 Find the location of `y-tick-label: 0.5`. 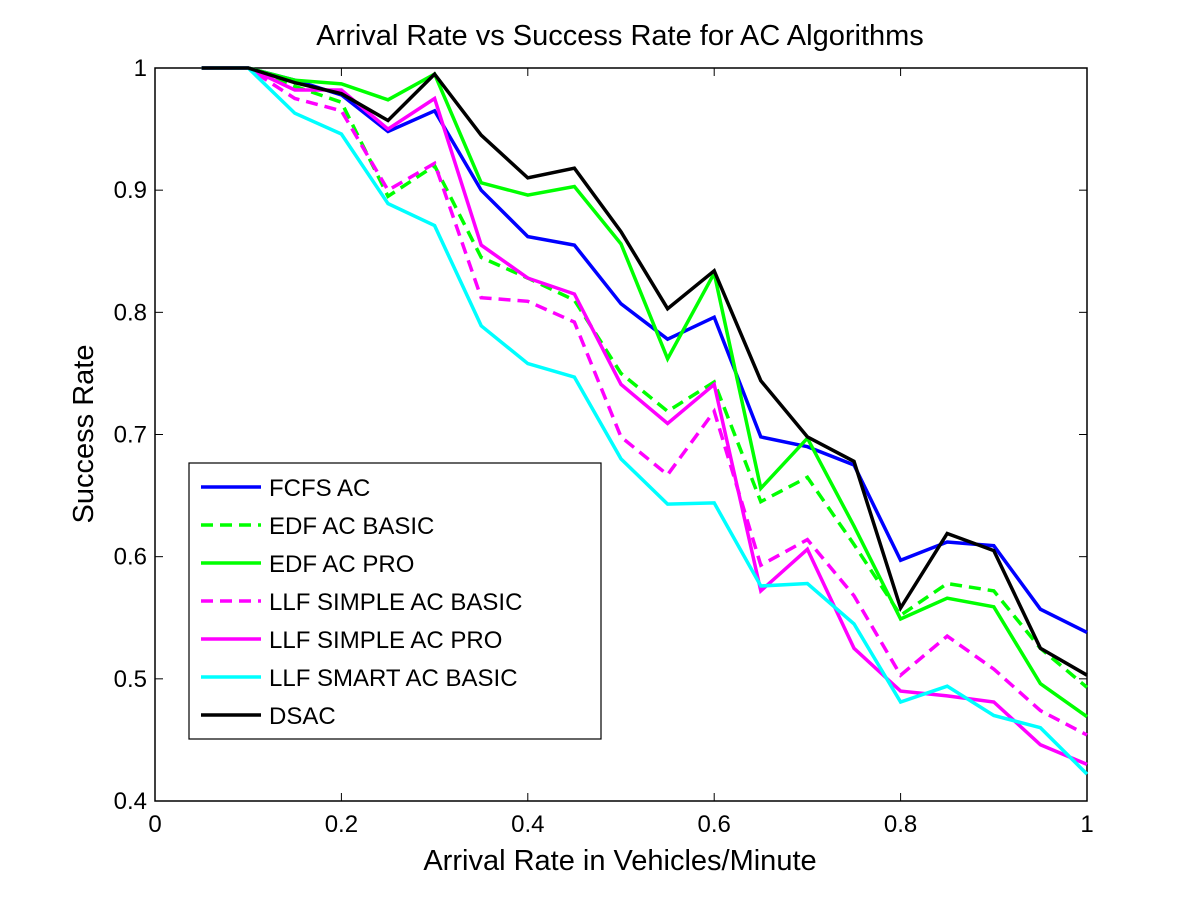

y-tick-label: 0.5 is located at coordinates (130, 679).